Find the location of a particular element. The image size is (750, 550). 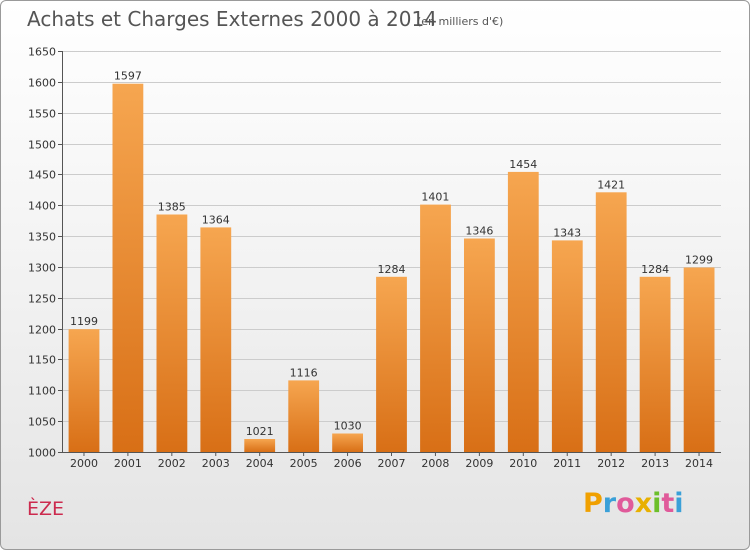

x-tick-label-2013: 2013 is located at coordinates (655, 463).